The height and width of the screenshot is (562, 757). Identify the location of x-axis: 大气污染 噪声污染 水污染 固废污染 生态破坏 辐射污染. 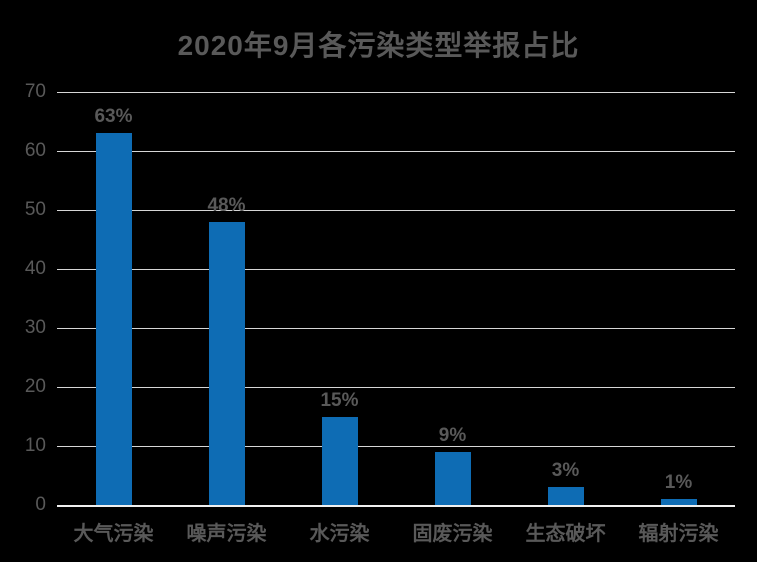
(396, 531).